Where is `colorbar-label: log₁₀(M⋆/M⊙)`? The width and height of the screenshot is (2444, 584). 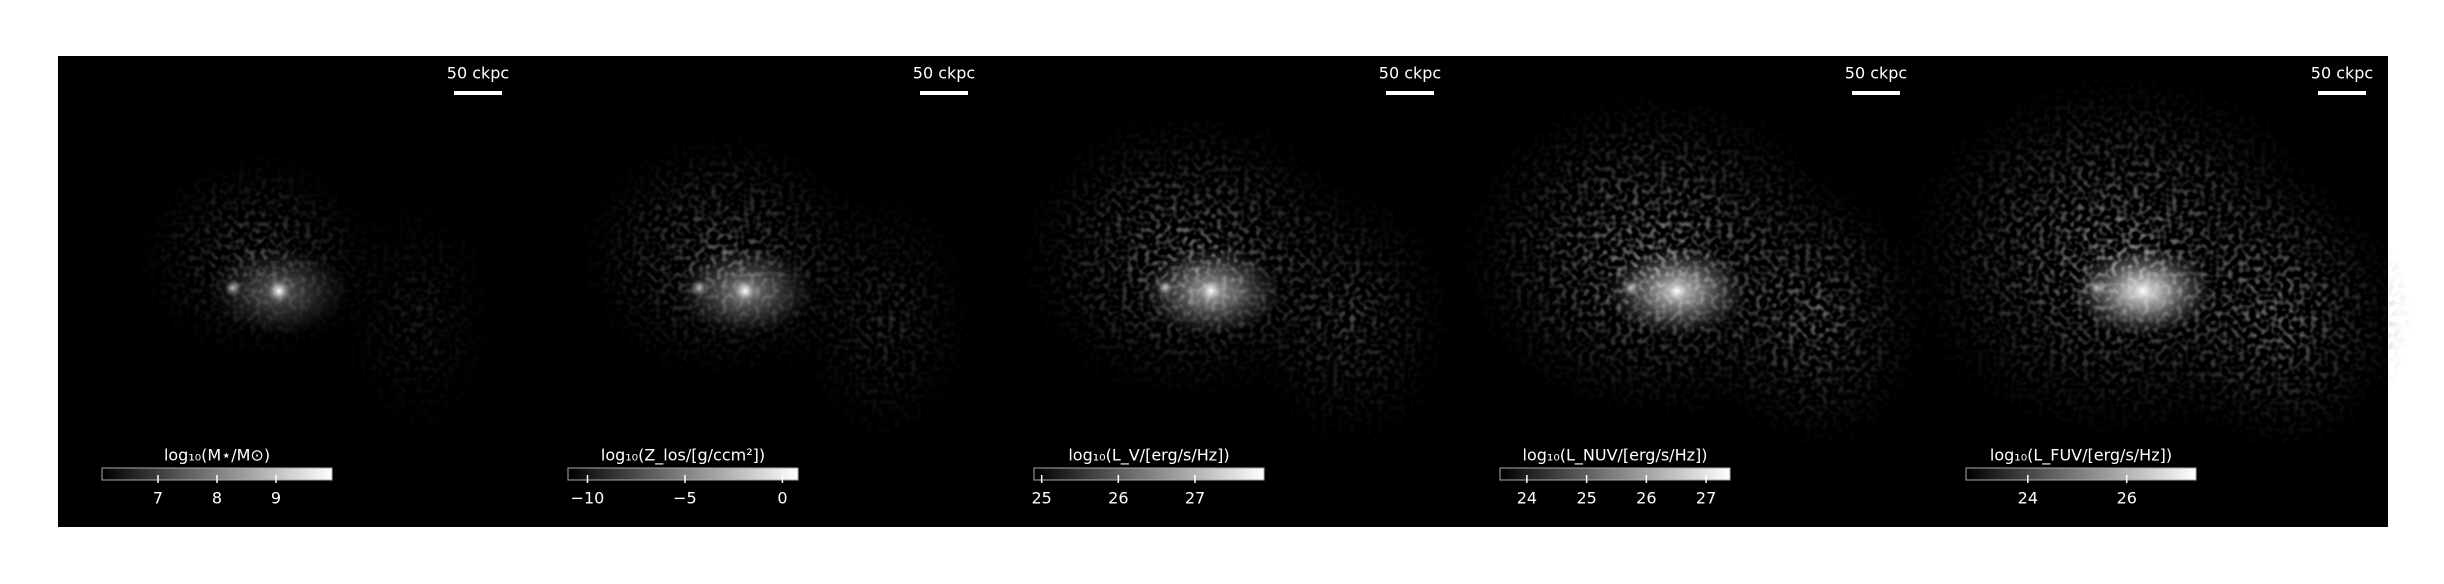 colorbar-label: log₁₀(M⋆/M⊙) is located at coordinates (217, 455).